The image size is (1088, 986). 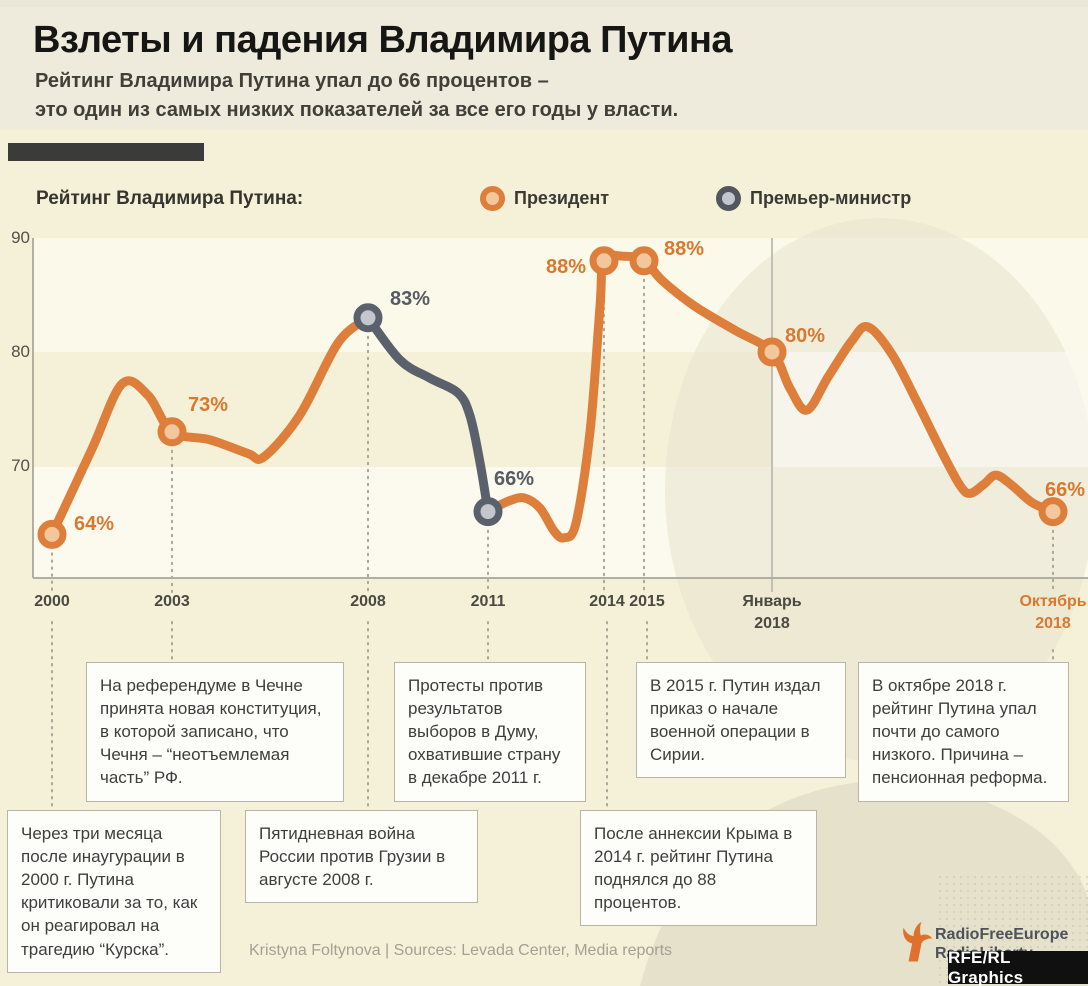 I want to click on data-point-label-2008: 83%, so click(x=410, y=298).